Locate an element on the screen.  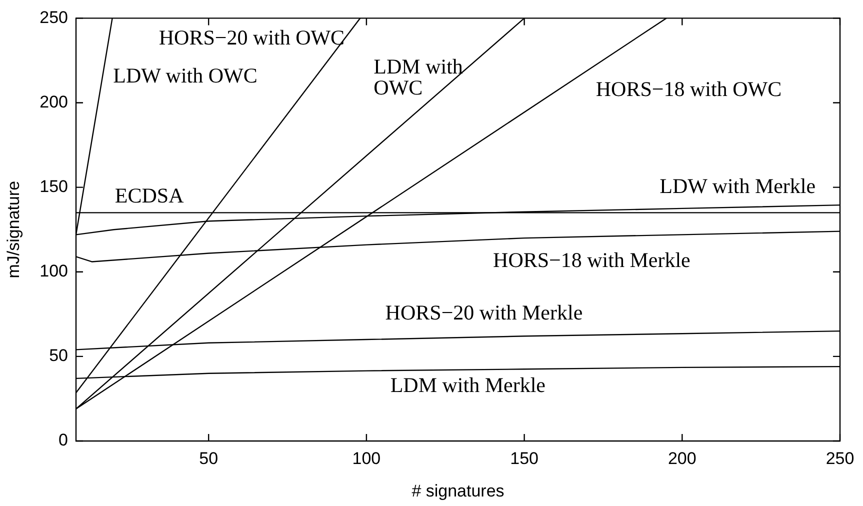
series-label: LDW with OWC is located at coordinates (185, 75).